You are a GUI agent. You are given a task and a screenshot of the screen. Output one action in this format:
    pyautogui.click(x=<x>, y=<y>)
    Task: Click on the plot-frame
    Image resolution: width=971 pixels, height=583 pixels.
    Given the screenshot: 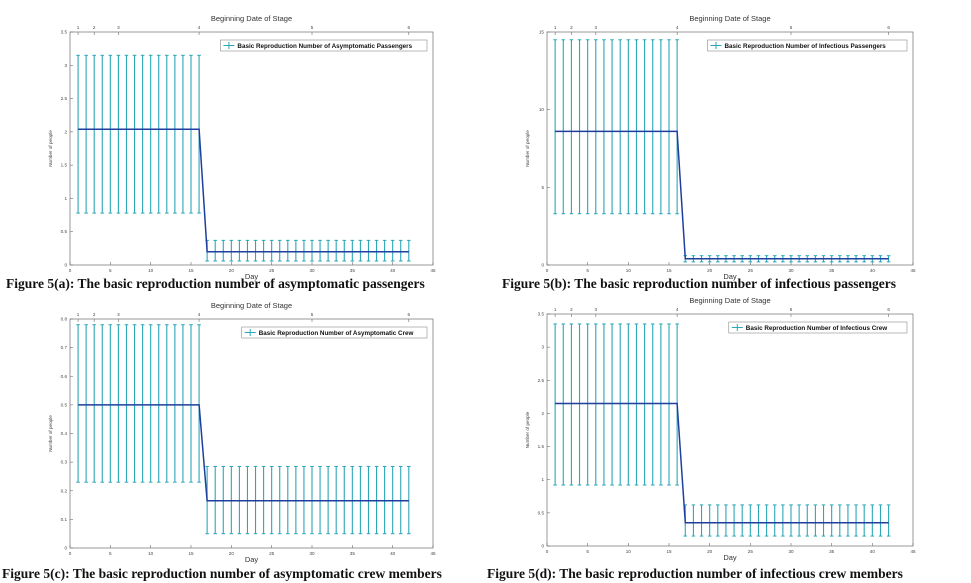 What is the action you would take?
    pyautogui.click(x=251, y=433)
    